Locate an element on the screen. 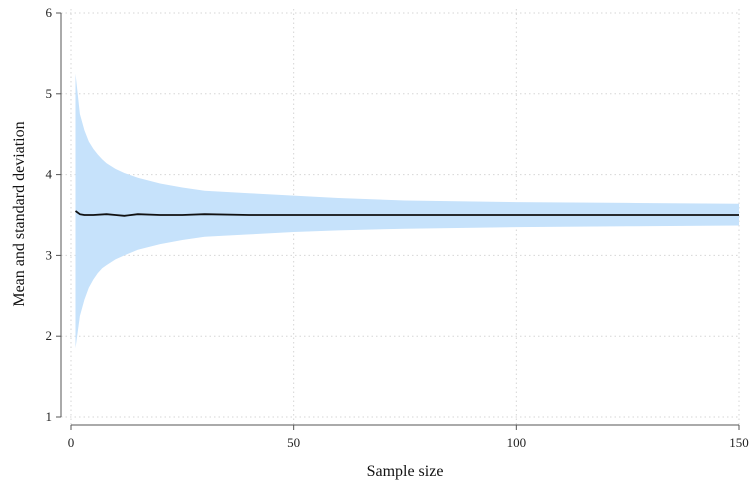 This screenshot has width=751, height=483. y-tick-label: 5 is located at coordinates (49, 93).